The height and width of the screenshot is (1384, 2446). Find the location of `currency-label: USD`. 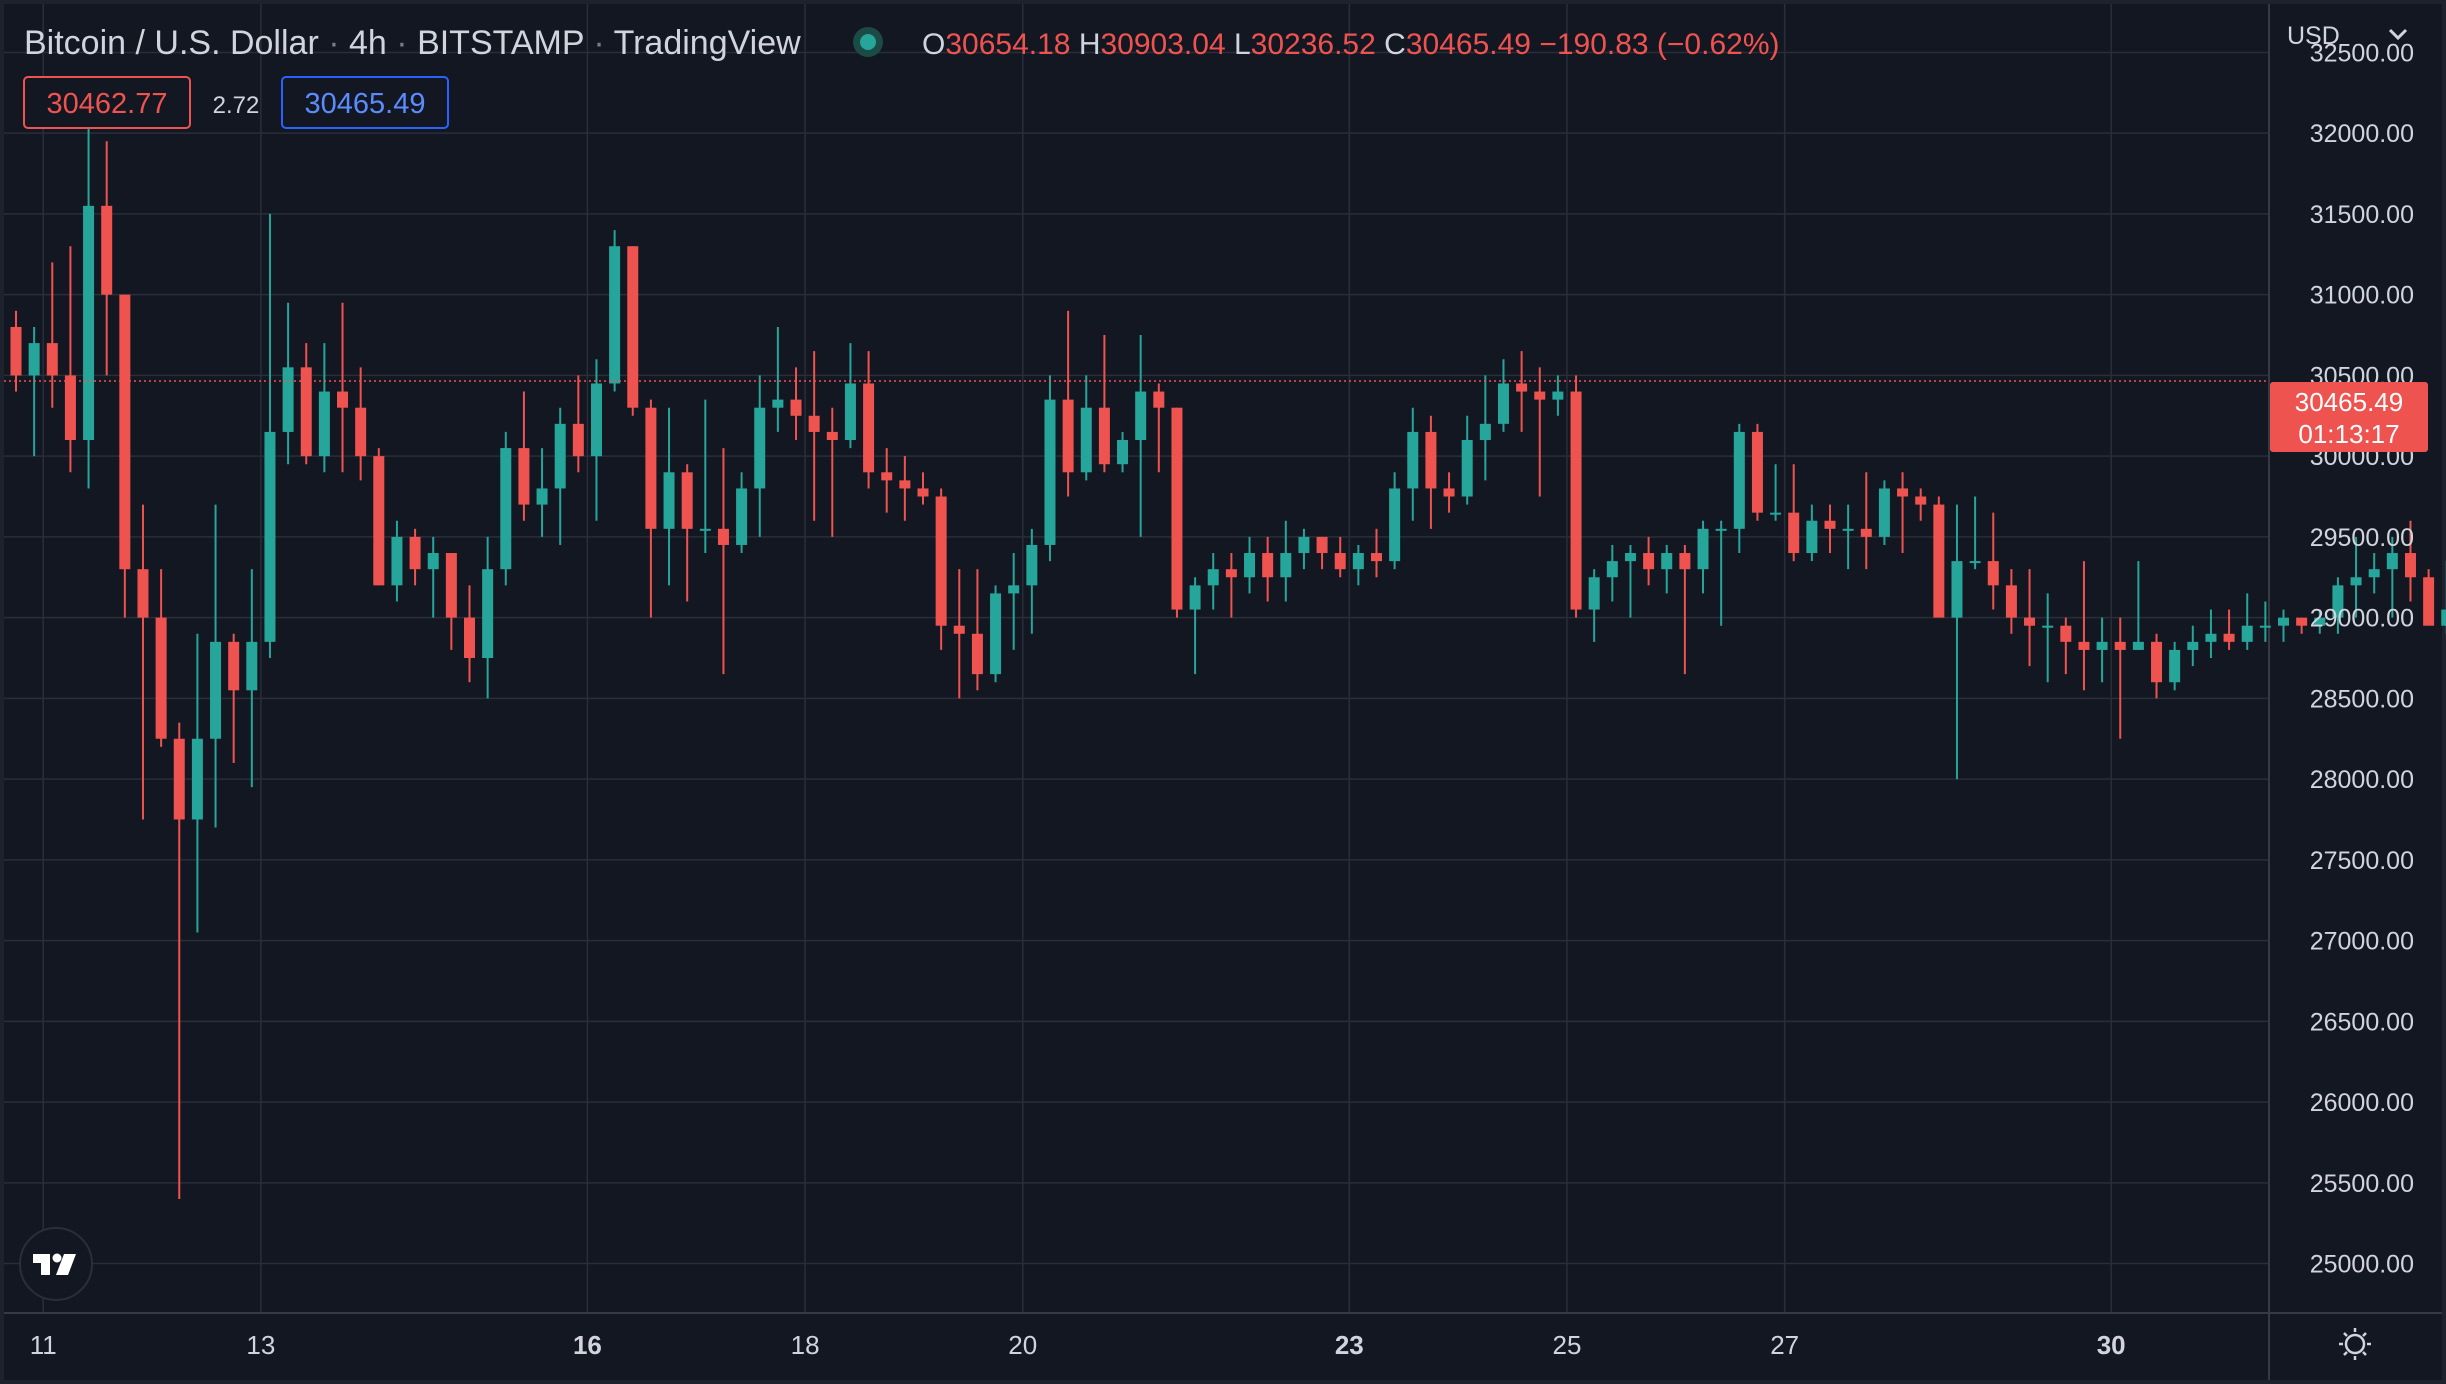

currency-label: USD is located at coordinates (2313, 36).